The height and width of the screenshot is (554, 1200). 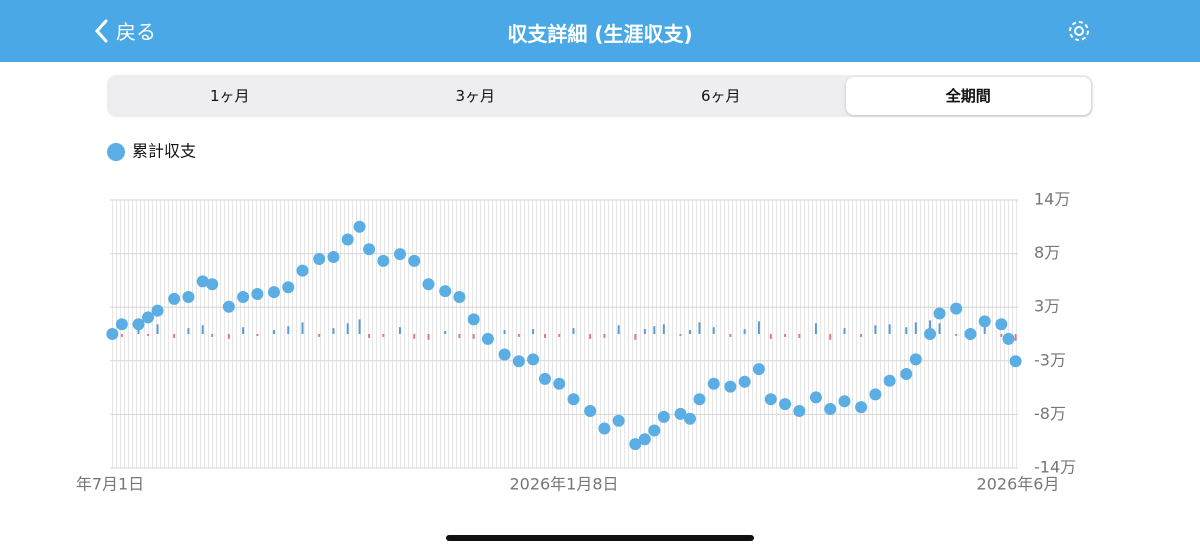 I want to click on period-tab: 1ヶ月, so click(x=229, y=96).